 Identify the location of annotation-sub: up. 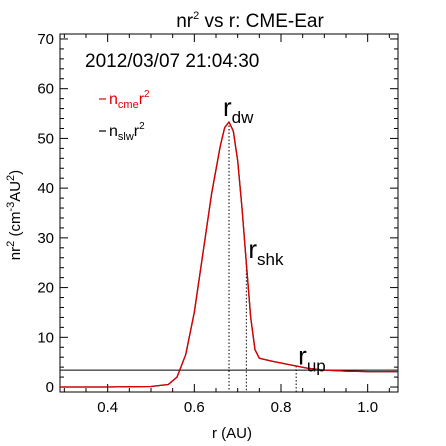
(316, 366).